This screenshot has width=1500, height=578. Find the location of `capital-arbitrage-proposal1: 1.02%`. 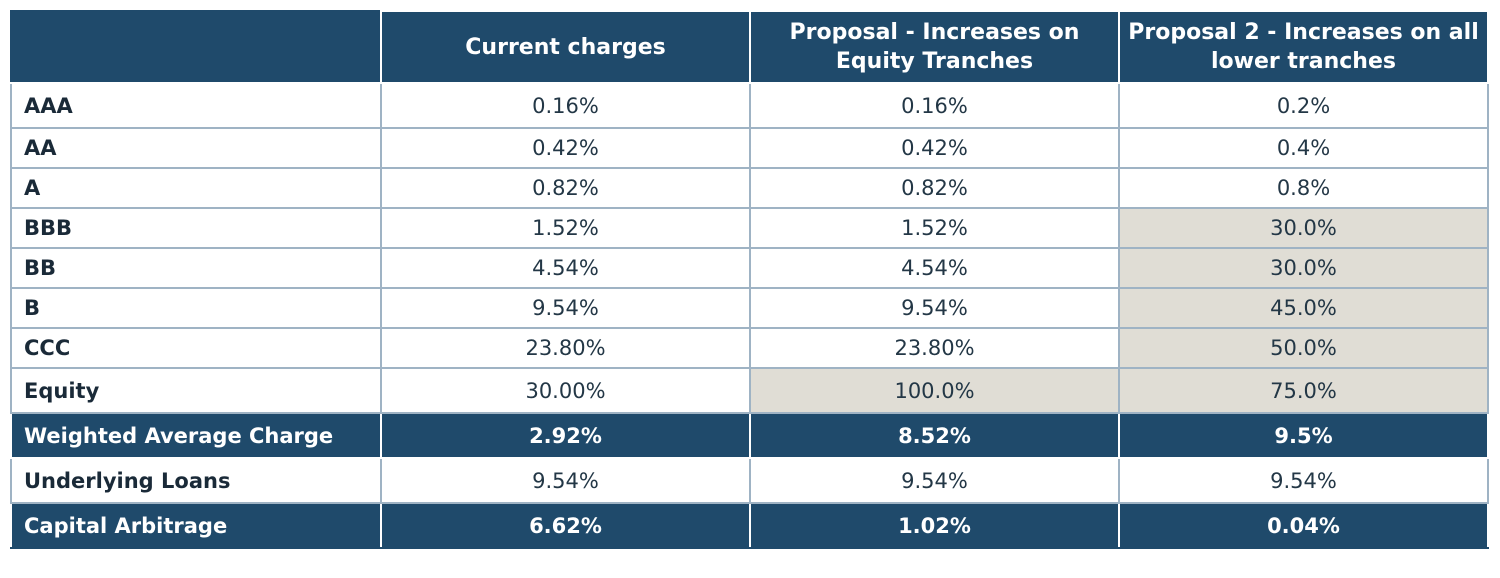

capital-arbitrage-proposal1: 1.02% is located at coordinates (934, 525).